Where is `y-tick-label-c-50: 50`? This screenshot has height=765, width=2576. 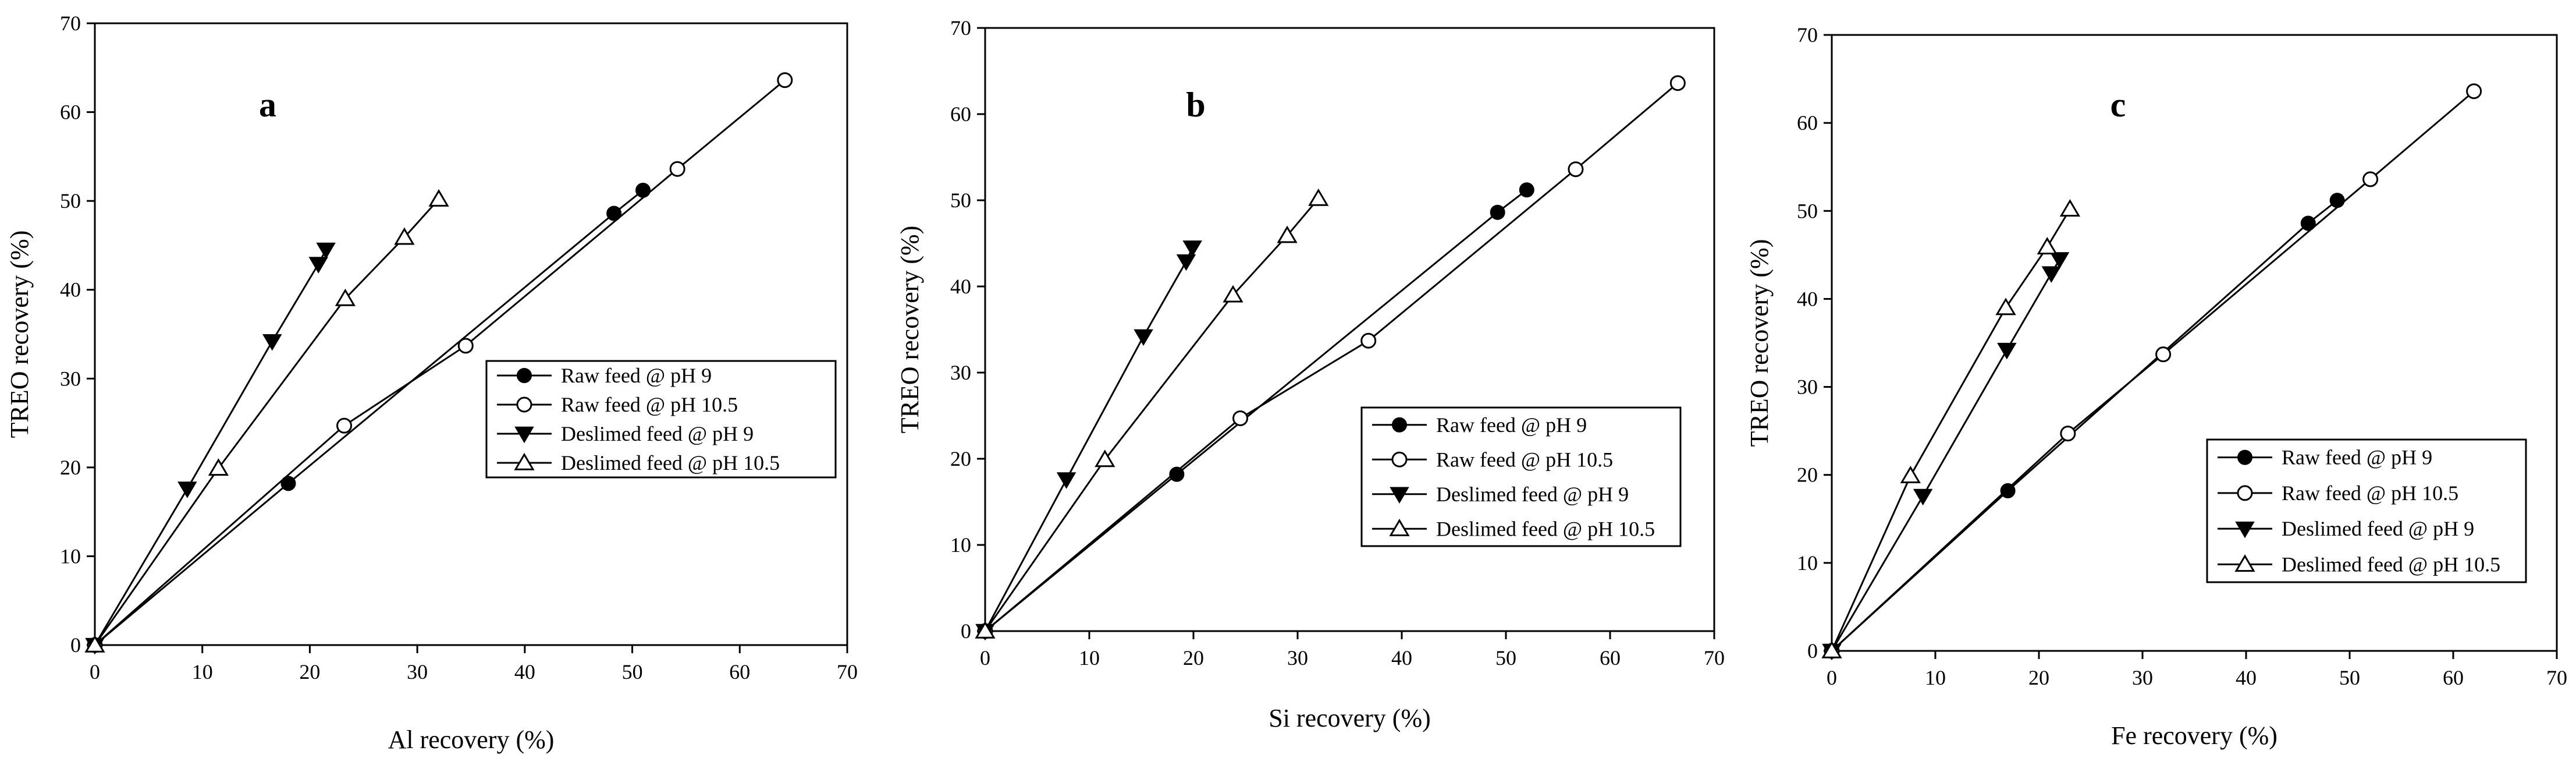
y-tick-label-c-50: 50 is located at coordinates (1807, 210).